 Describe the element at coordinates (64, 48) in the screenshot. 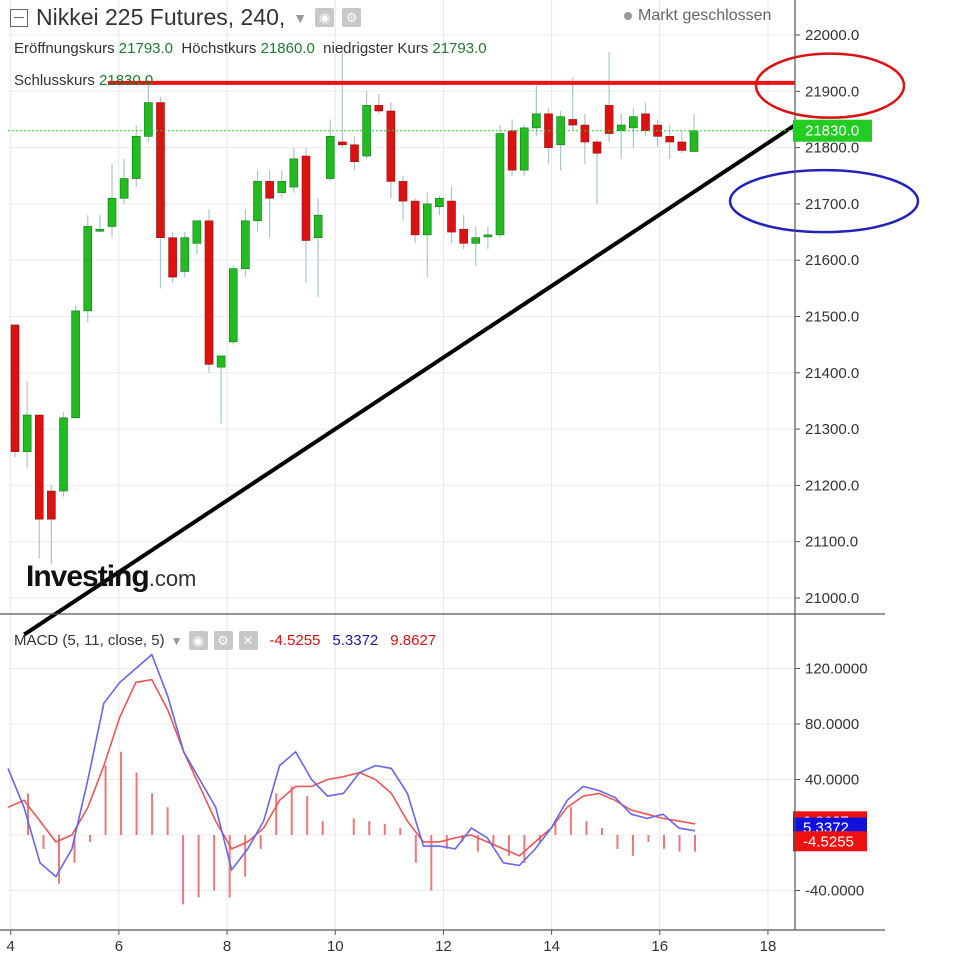

I see `open-label: Eröffnungskurs` at that location.